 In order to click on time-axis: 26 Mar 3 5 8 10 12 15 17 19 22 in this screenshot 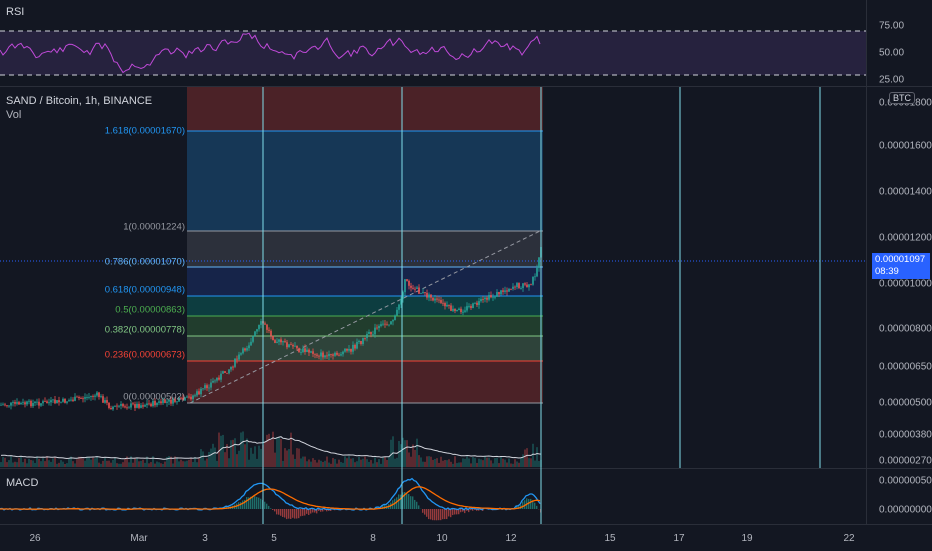, I will do `click(466, 537)`.